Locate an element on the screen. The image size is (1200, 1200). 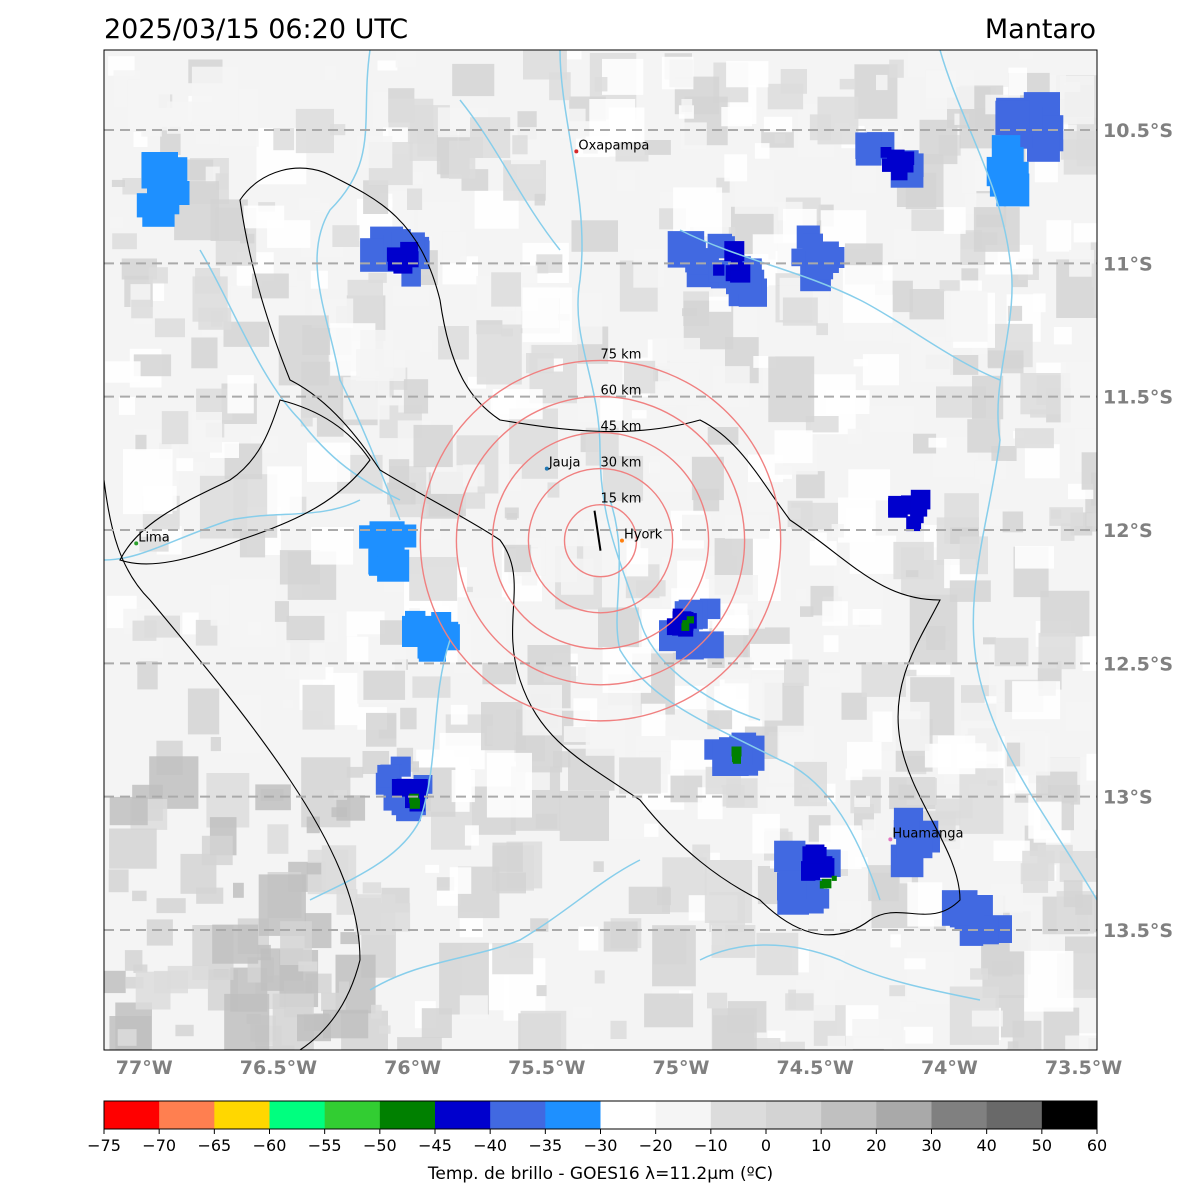
colorbar-tick-label: 0 is located at coordinates (766, 1145).